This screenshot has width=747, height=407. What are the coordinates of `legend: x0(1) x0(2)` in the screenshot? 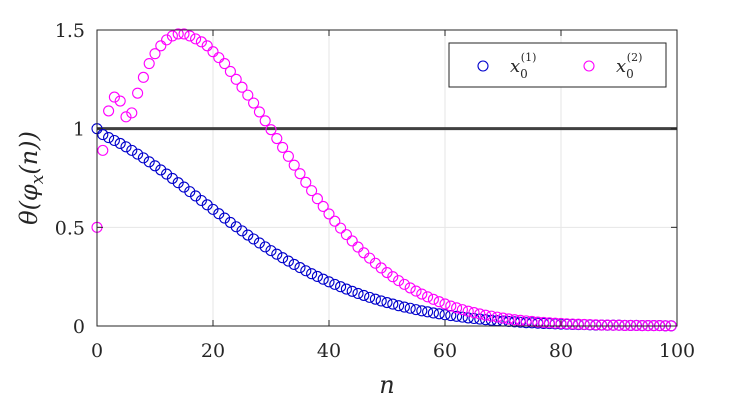 It's located at (557, 65).